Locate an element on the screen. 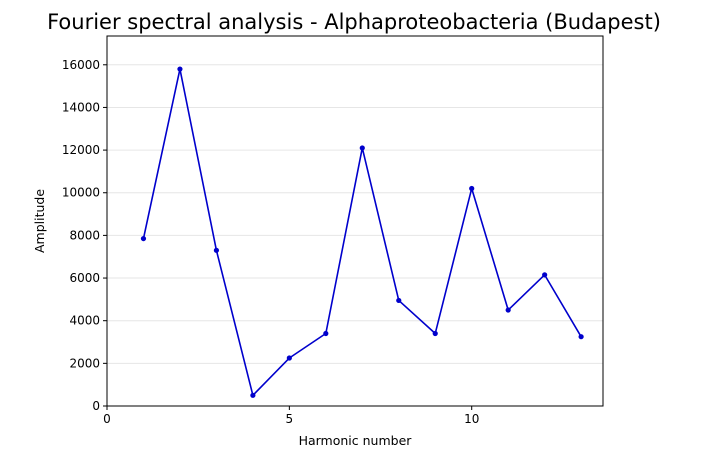 The image size is (709, 459). y-tick-label: 4000 is located at coordinates (84, 321).